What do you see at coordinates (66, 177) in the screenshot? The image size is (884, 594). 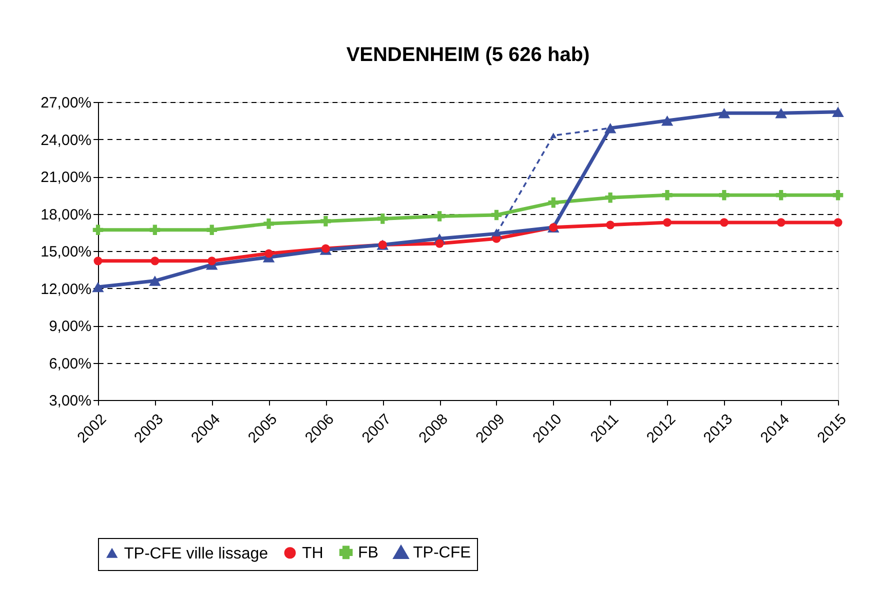 I see `y-tick-label: 21,00%` at bounding box center [66, 177].